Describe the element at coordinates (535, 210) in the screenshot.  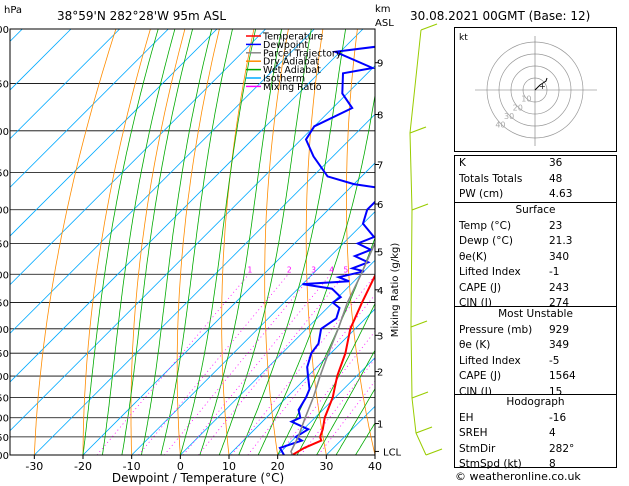
I see `surface-title: Surface` at that location.